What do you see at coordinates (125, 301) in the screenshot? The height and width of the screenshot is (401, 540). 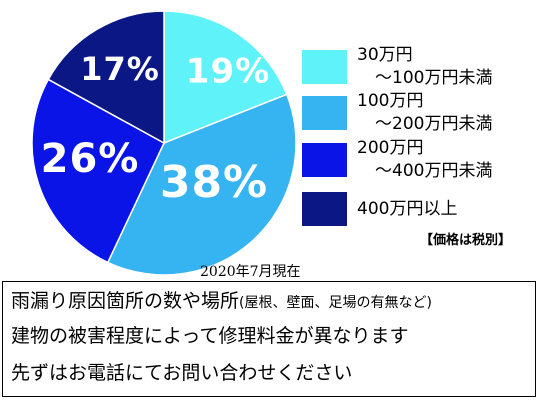 I see `info-line-1-main: 雨漏り原因箇所の数や場所` at bounding box center [125, 301].